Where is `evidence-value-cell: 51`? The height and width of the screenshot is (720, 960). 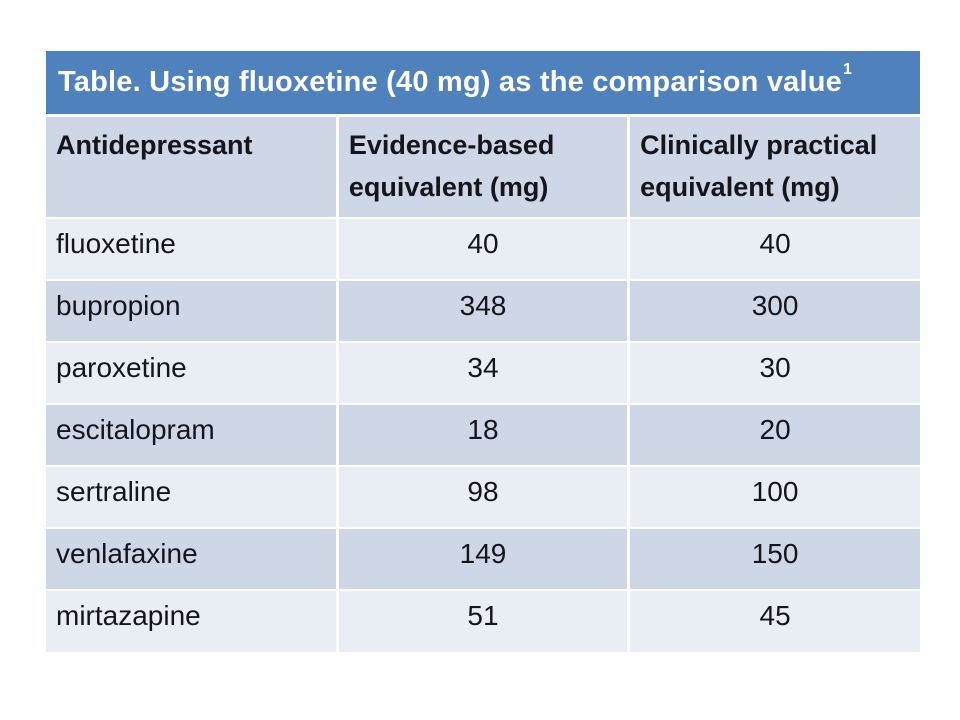 evidence-value-cell: 51 is located at coordinates (482, 620).